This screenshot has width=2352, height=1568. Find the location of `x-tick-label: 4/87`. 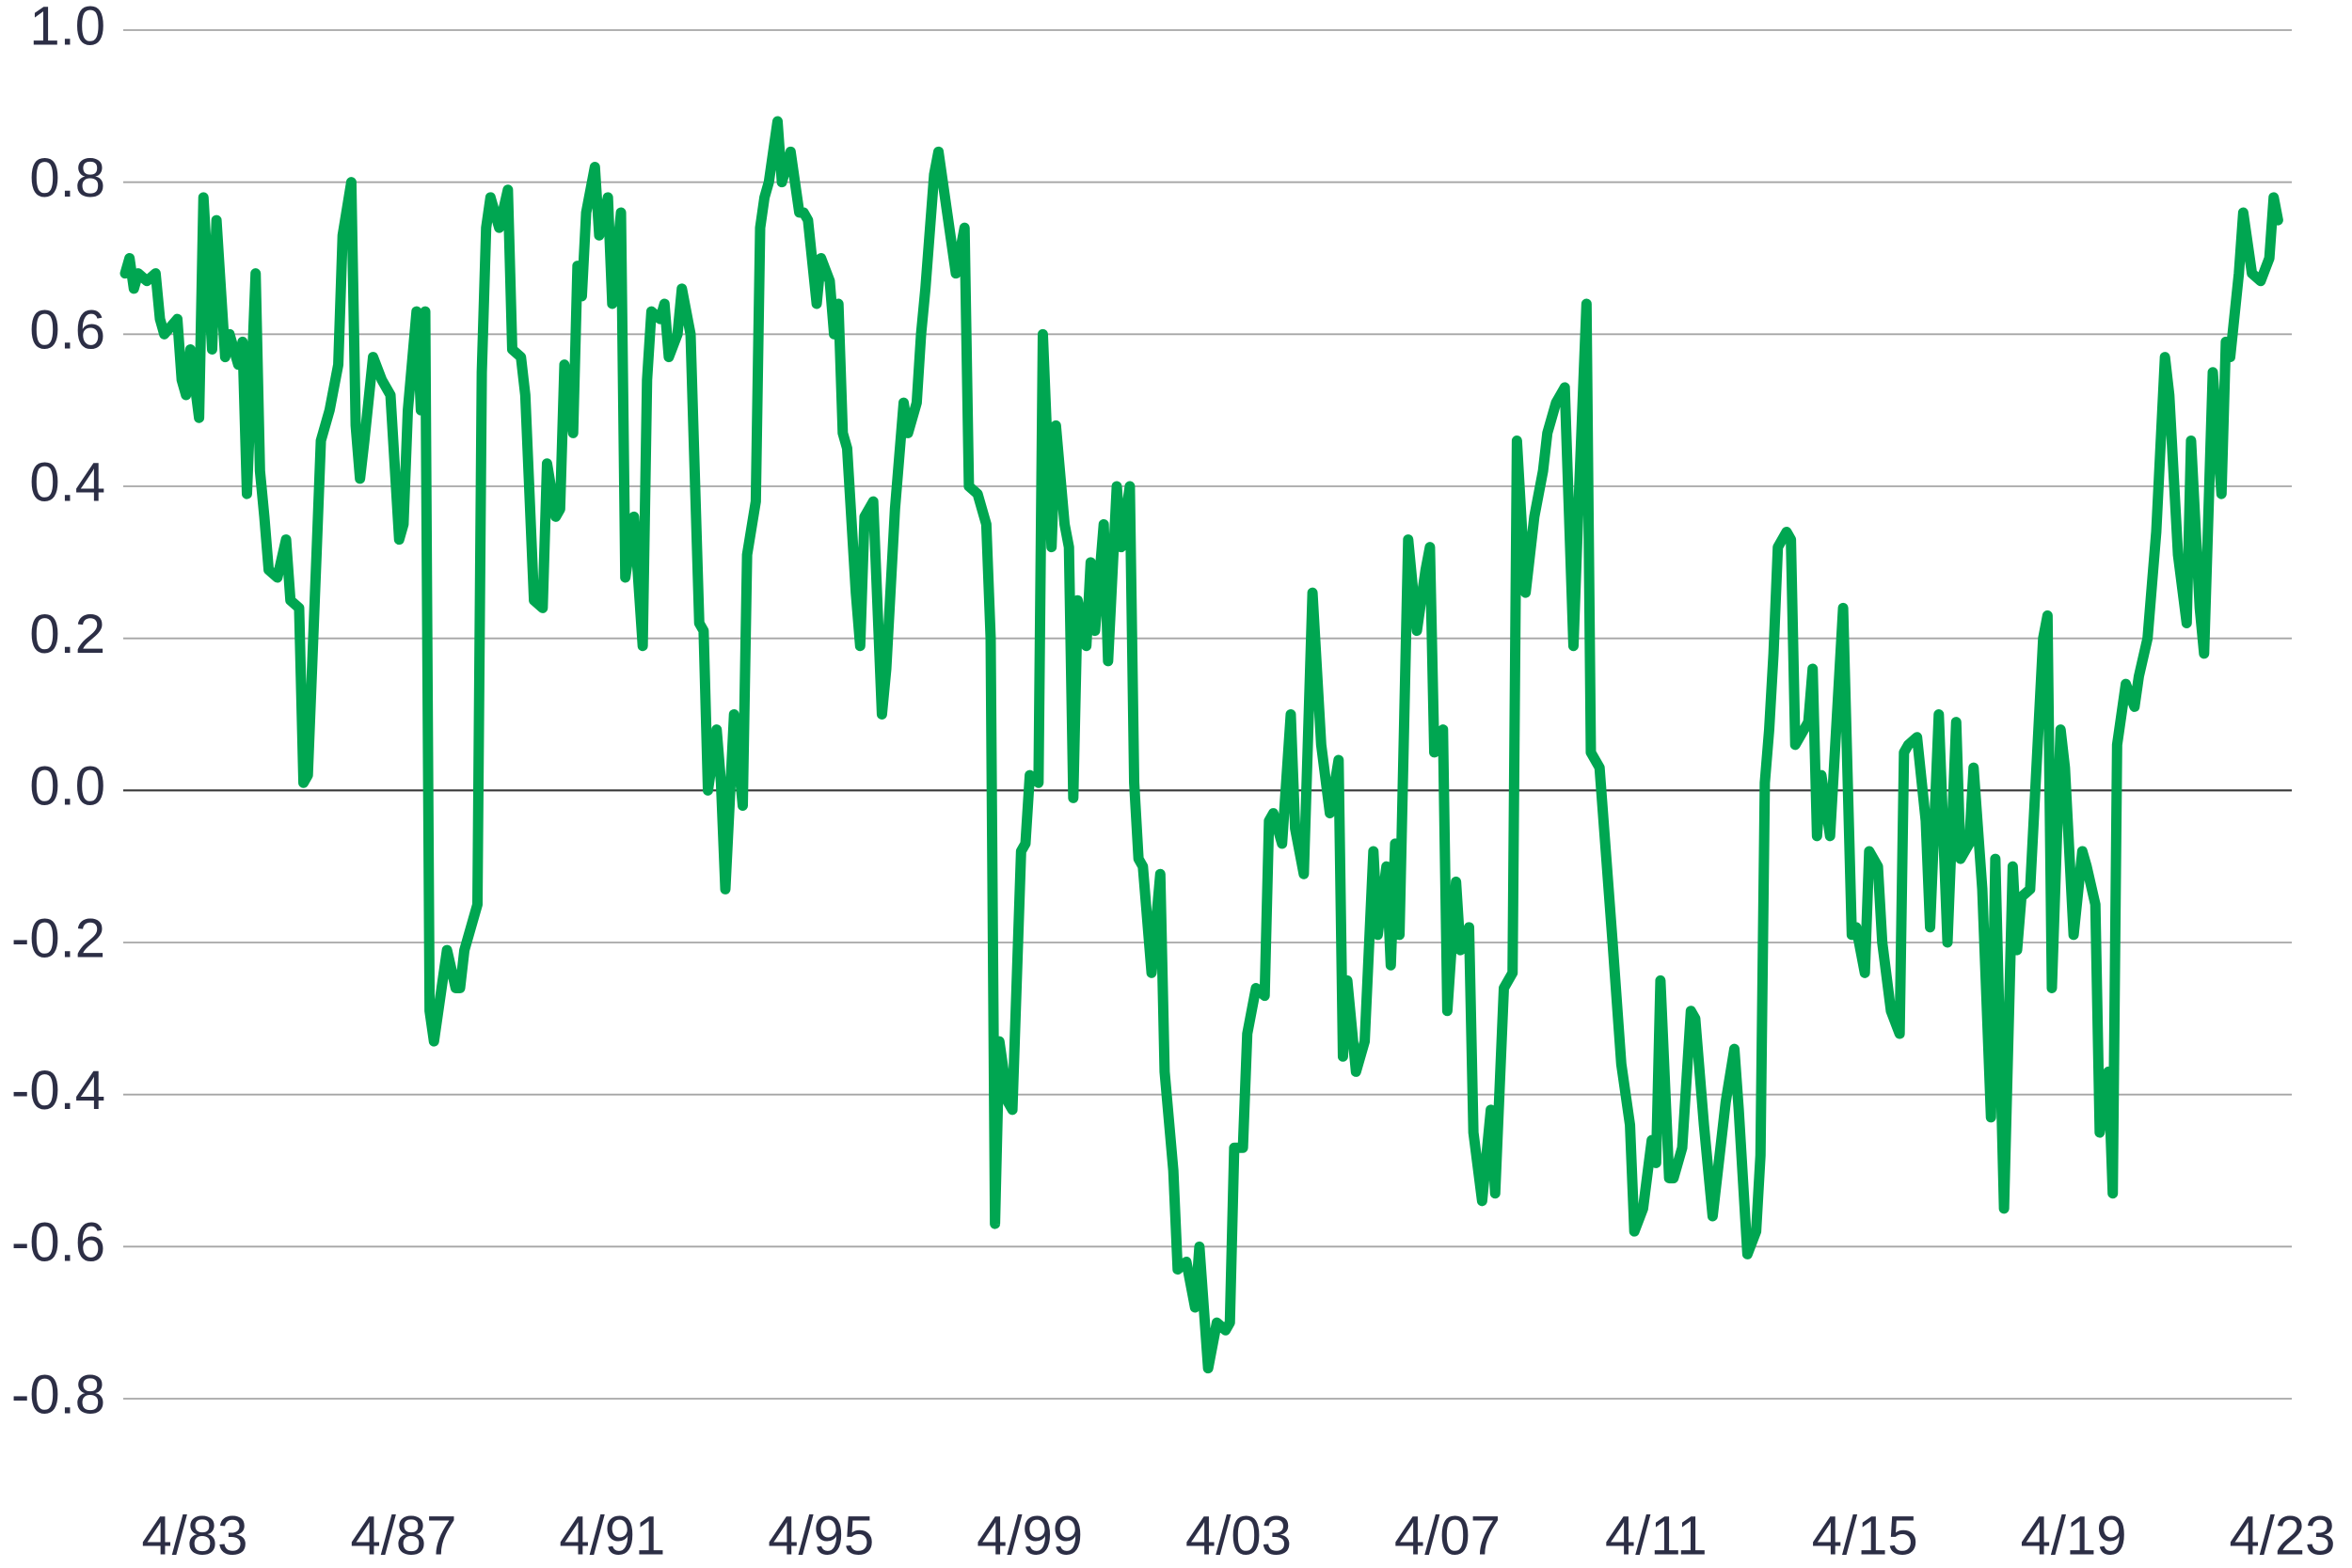

x-tick-label: 4/87 is located at coordinates (403, 1535).